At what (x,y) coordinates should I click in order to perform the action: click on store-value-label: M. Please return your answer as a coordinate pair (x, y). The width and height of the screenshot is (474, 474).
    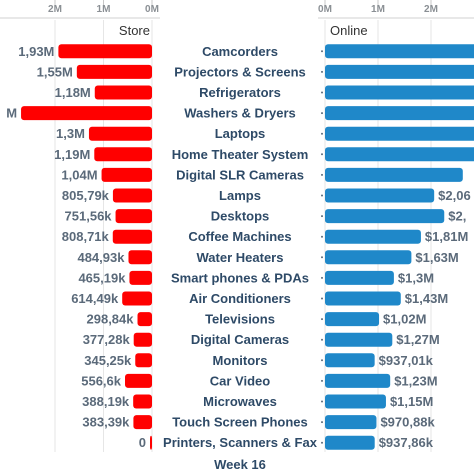
    Looking at the image, I should click on (11, 113).